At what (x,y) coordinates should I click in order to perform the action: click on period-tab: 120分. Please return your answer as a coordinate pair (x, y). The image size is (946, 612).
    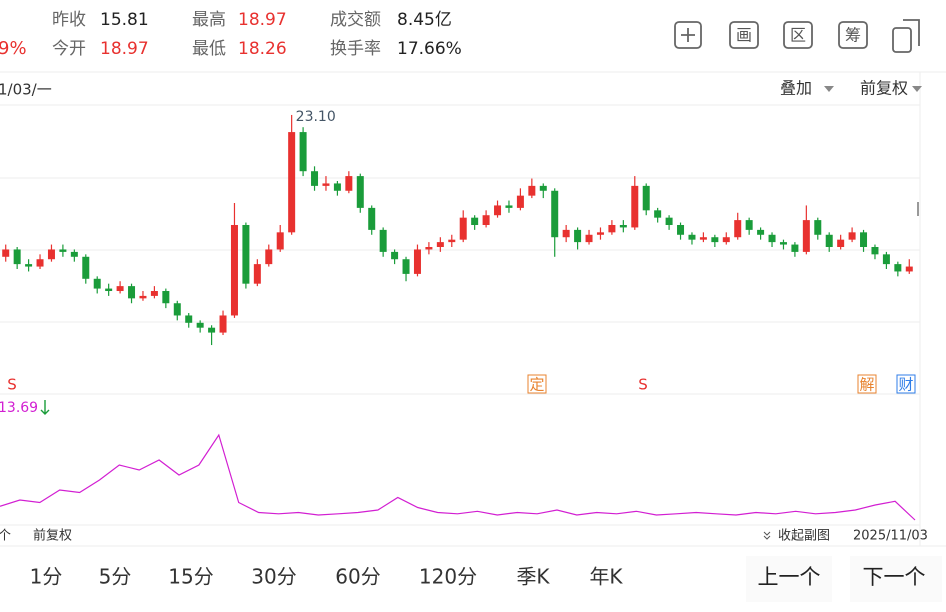
    Looking at the image, I should click on (448, 577).